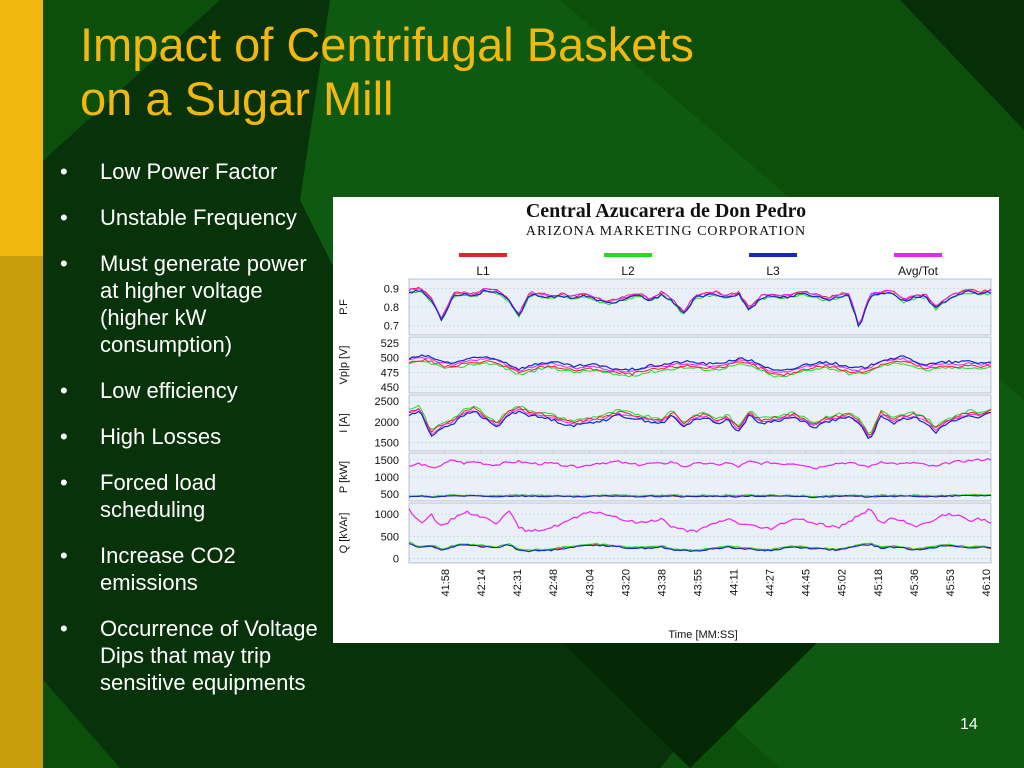 The height and width of the screenshot is (768, 1024). I want to click on y-tick-label: 475, so click(390, 373).